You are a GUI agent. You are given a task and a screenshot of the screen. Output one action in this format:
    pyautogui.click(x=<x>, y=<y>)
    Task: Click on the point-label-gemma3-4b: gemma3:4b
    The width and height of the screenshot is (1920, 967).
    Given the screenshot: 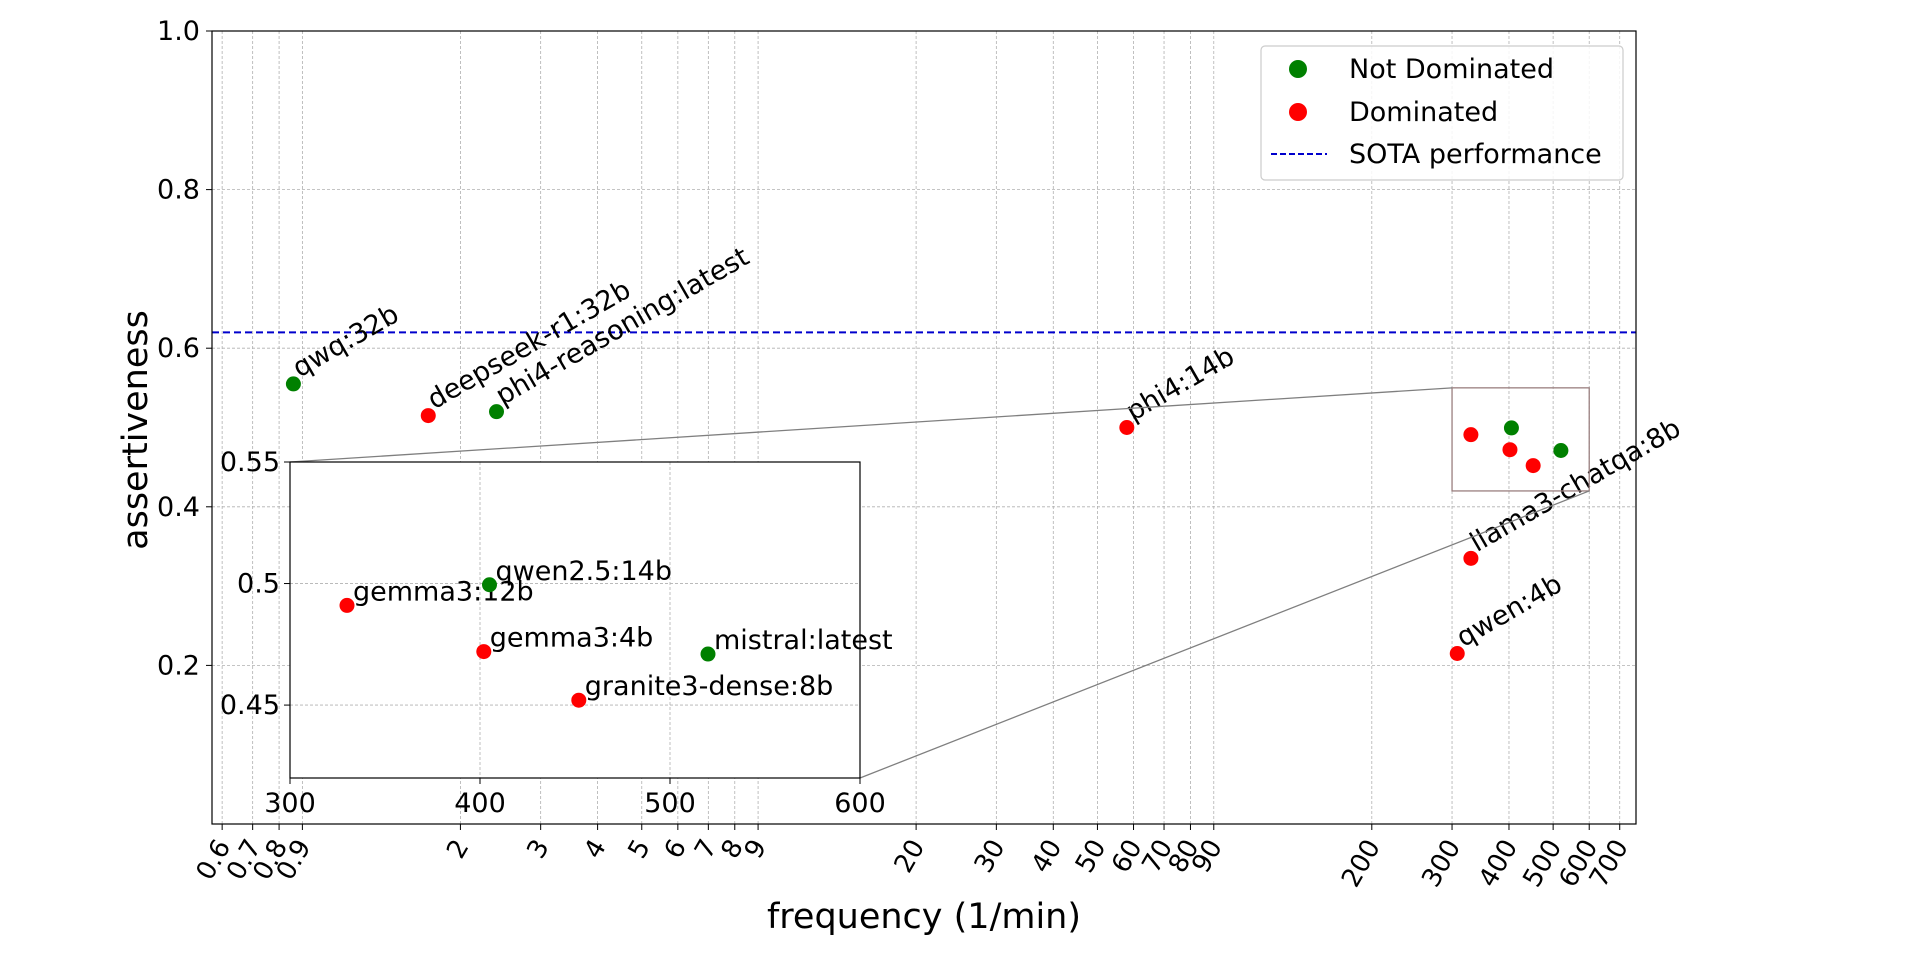 What is the action you would take?
    pyautogui.click(x=572, y=638)
    